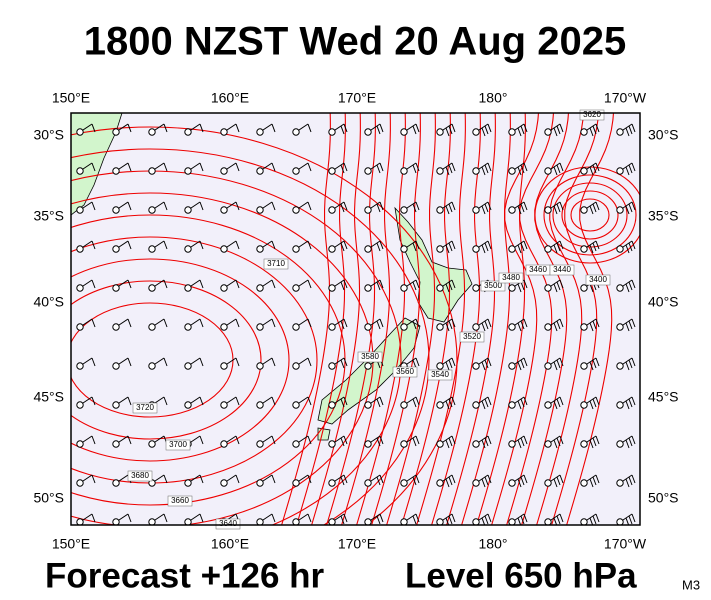 This screenshot has width=711, height=600. What do you see at coordinates (230, 98) in the screenshot?
I see `lon-label-top: 160°E` at bounding box center [230, 98].